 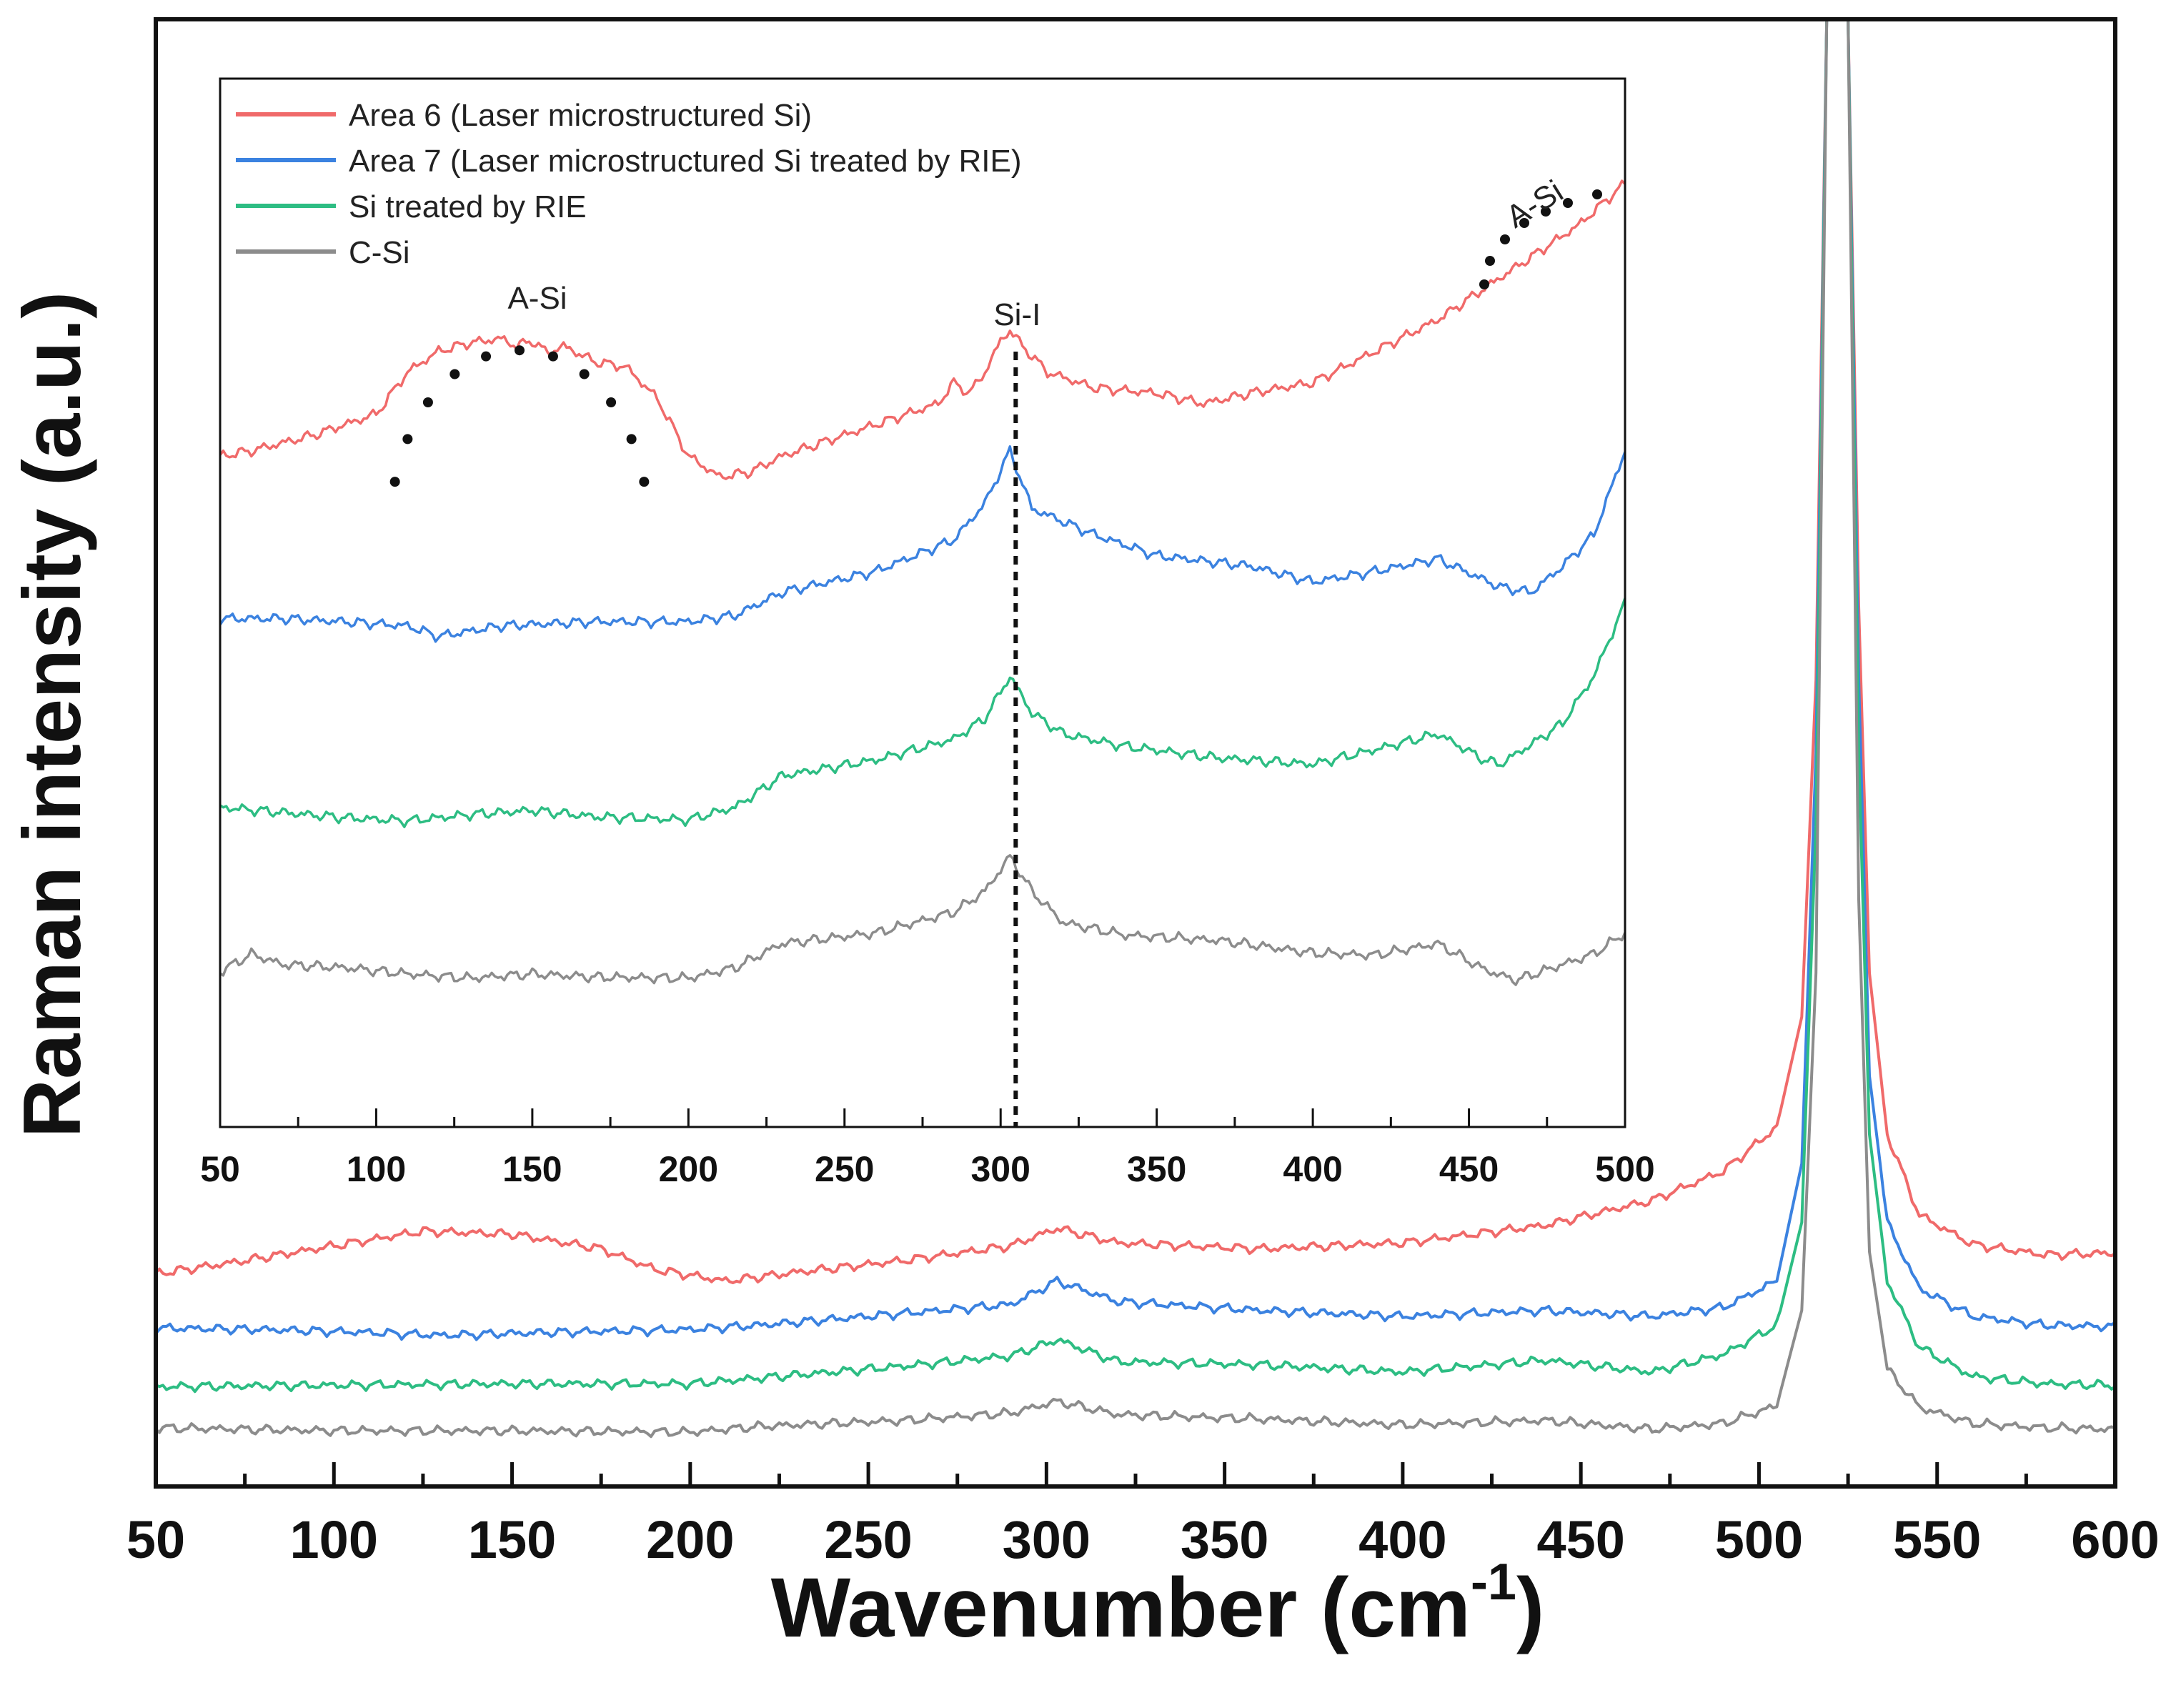 What do you see at coordinates (1493, 1583) in the screenshot?
I see `x-axis-title-superscript: -1` at bounding box center [1493, 1583].